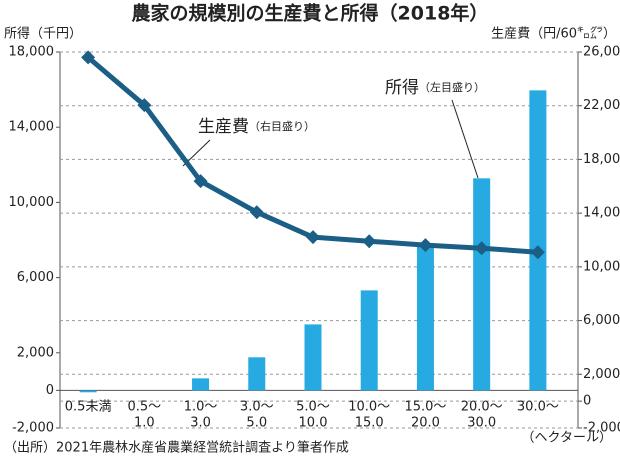 Image resolution: width=620 pixels, height=460 pixels. Describe the element at coordinates (200, 422) in the screenshot. I see `x-tick-label-line: 3.0` at that location.